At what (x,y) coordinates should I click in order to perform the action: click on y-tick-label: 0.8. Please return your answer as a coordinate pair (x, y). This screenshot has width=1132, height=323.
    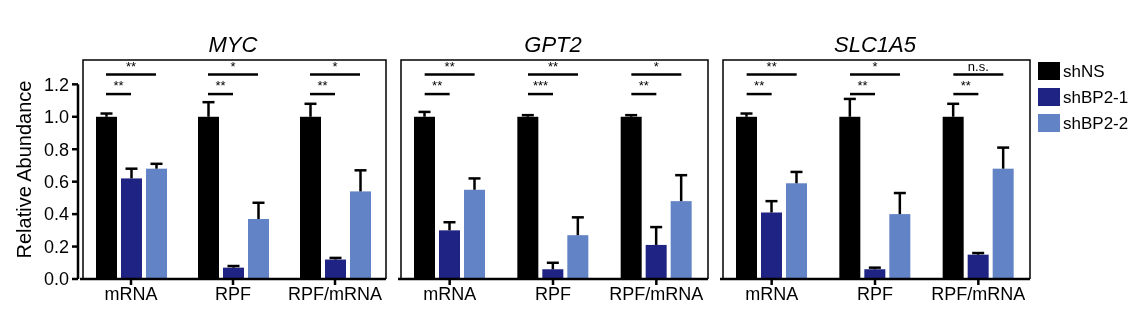
    Looking at the image, I should click on (56, 149).